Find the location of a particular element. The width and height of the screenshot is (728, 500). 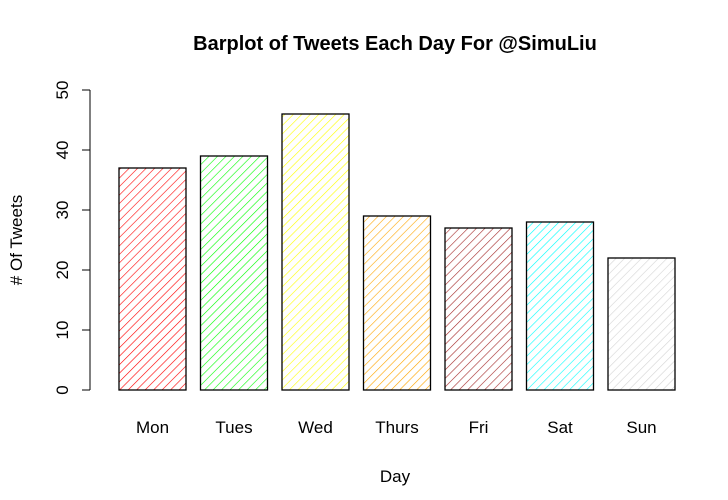

x-tick-label-tues: Tues is located at coordinates (233, 427).